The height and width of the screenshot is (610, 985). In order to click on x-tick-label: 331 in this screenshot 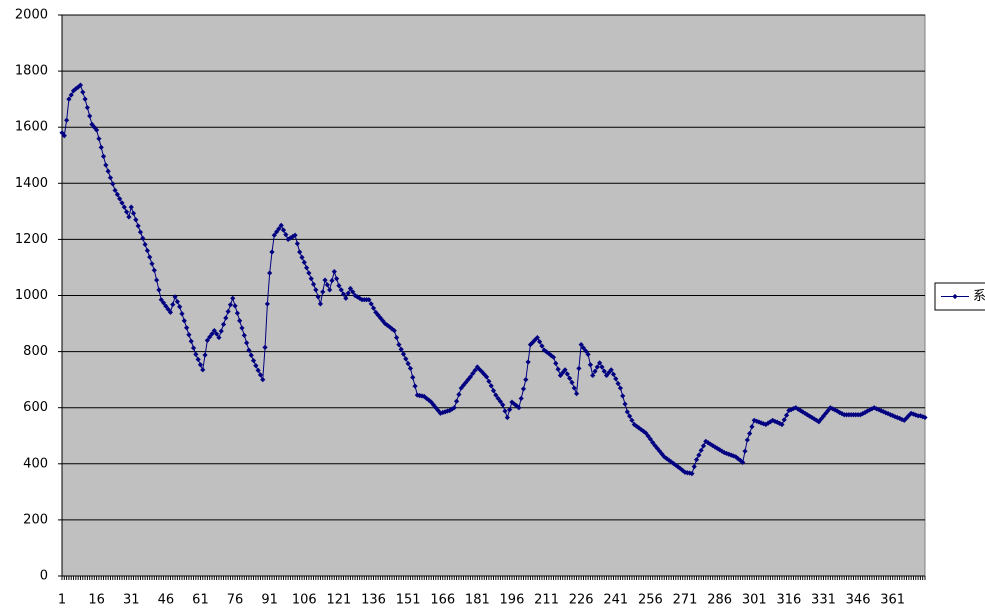, I will do `click(823, 600)`.